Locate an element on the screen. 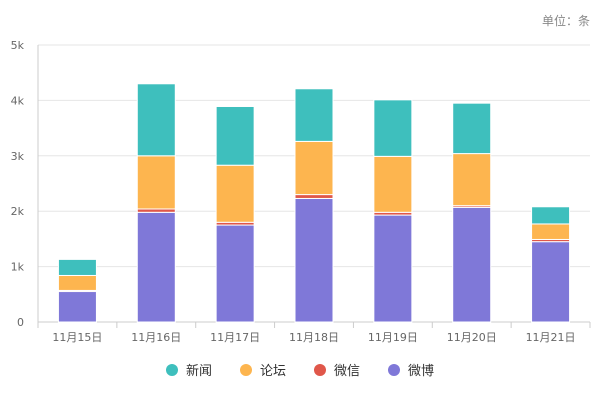 The height and width of the screenshot is (400, 600). y-tick-label: 4k is located at coordinates (18, 100).